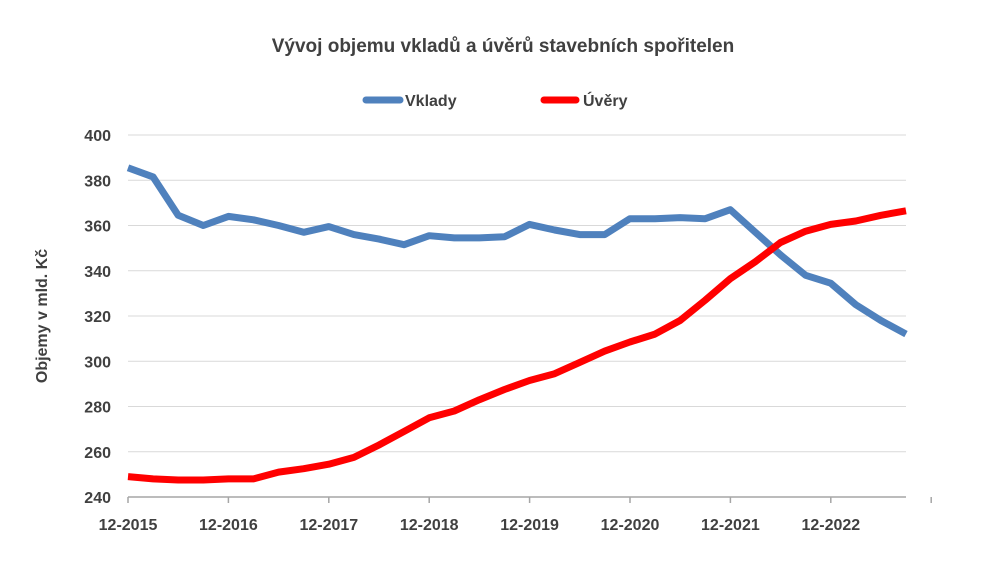  Describe the element at coordinates (97, 408) in the screenshot. I see `y-tick-label: 280` at that location.